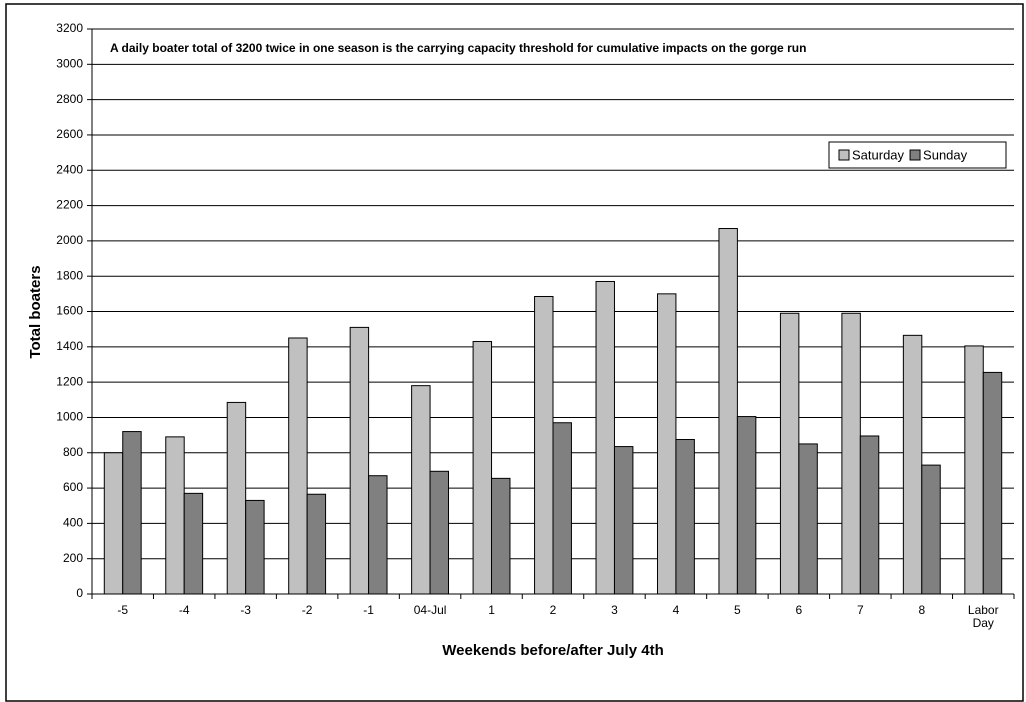 This screenshot has height=702, width=1026. Describe the element at coordinates (184, 610) in the screenshot. I see `x-tick-label: -4` at that location.